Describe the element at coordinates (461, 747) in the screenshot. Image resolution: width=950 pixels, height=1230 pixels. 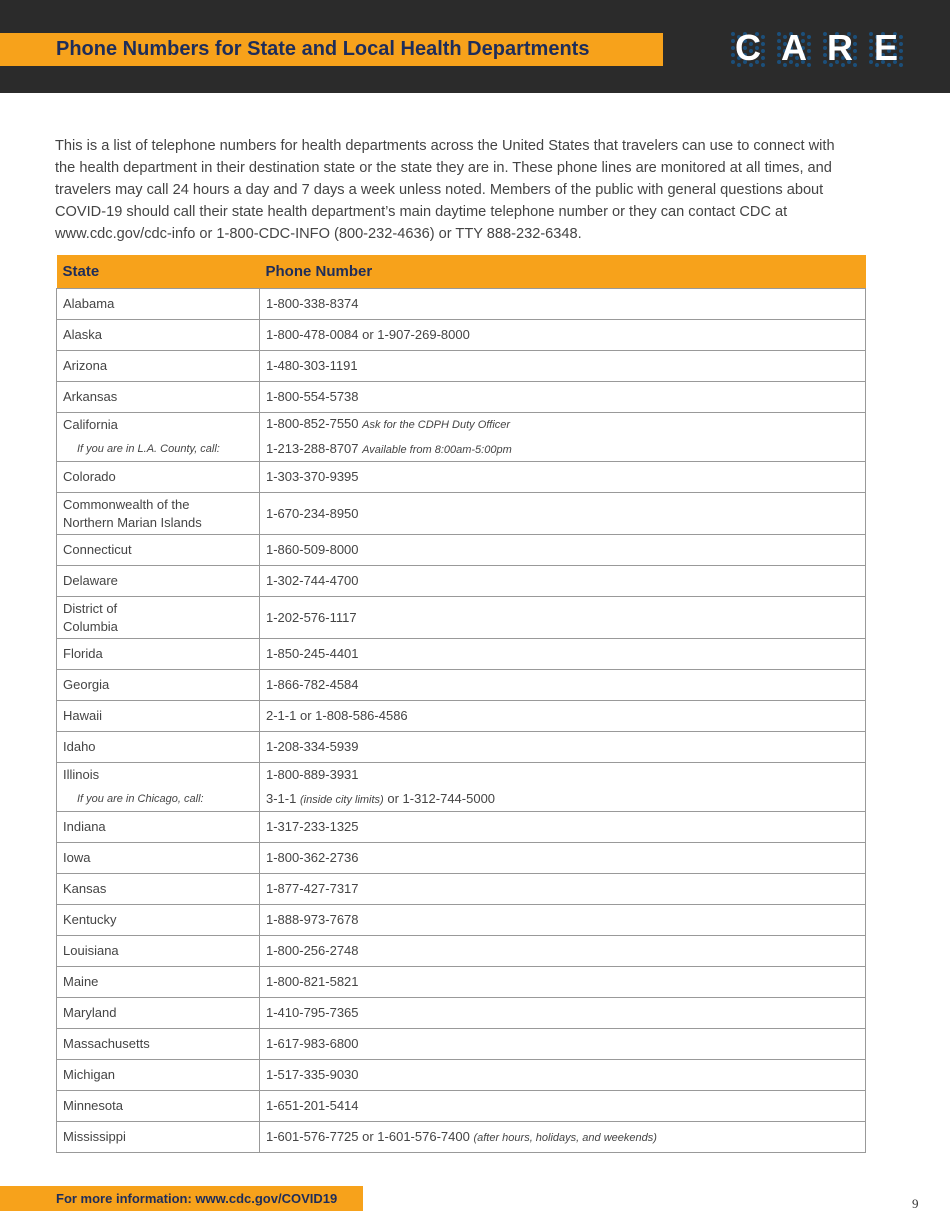
I see `table-row: Idaho 1-208-334-5939` at that location.